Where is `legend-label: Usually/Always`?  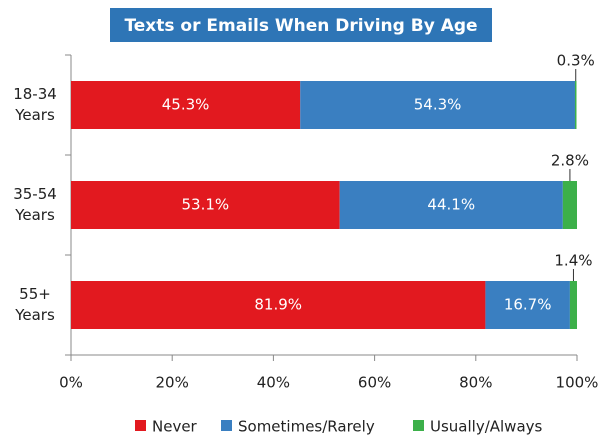 legend-label: Usually/Always is located at coordinates (486, 427).